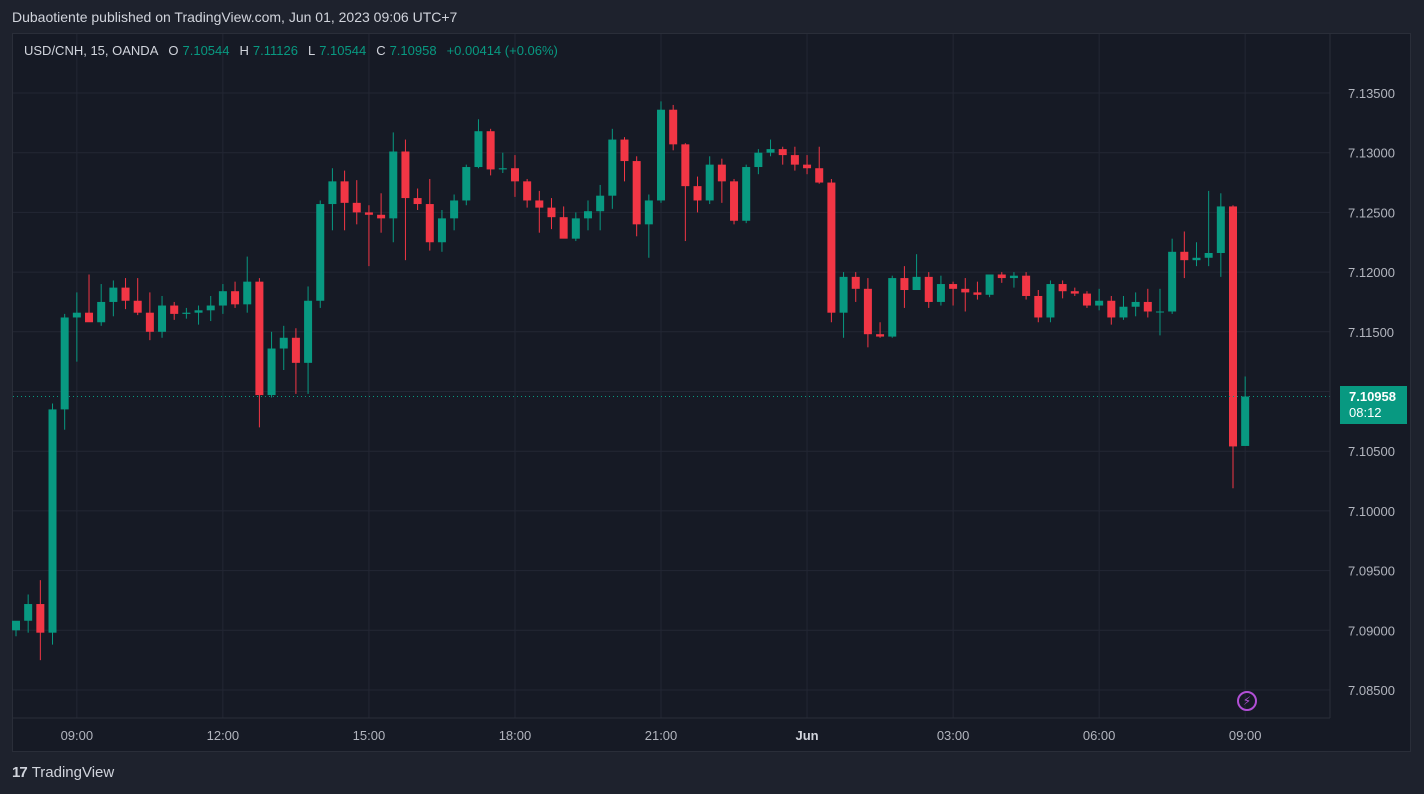 Image resolution: width=1424 pixels, height=794 pixels. I want to click on lightning-bolt-icon: ⚡, so click(1247, 701).